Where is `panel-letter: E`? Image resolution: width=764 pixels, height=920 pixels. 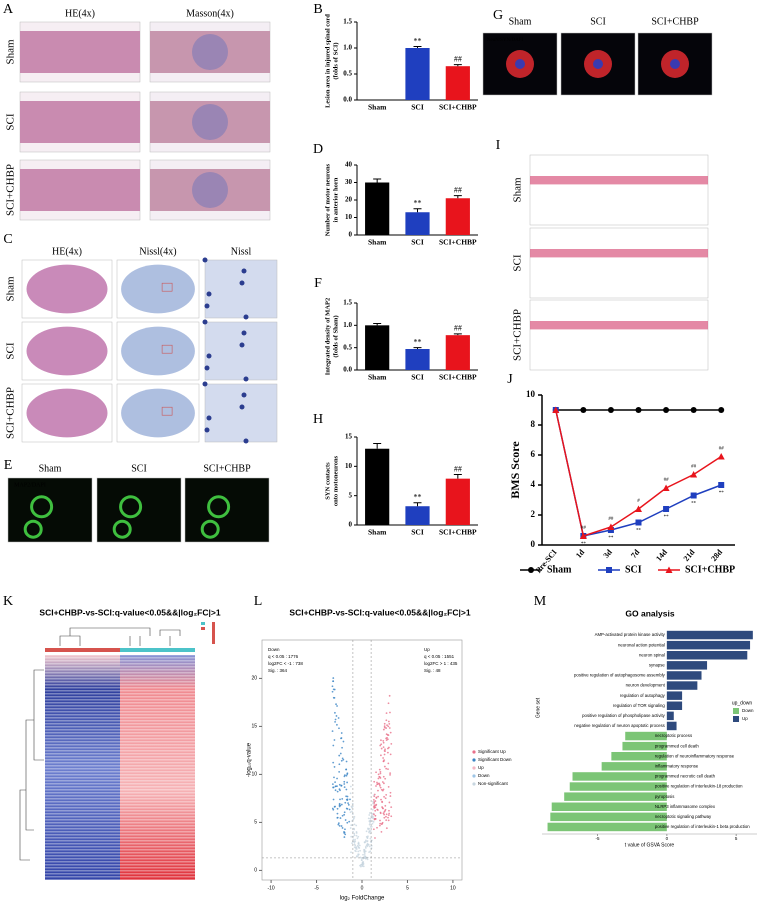
panel-letter: E is located at coordinates (8, 465).